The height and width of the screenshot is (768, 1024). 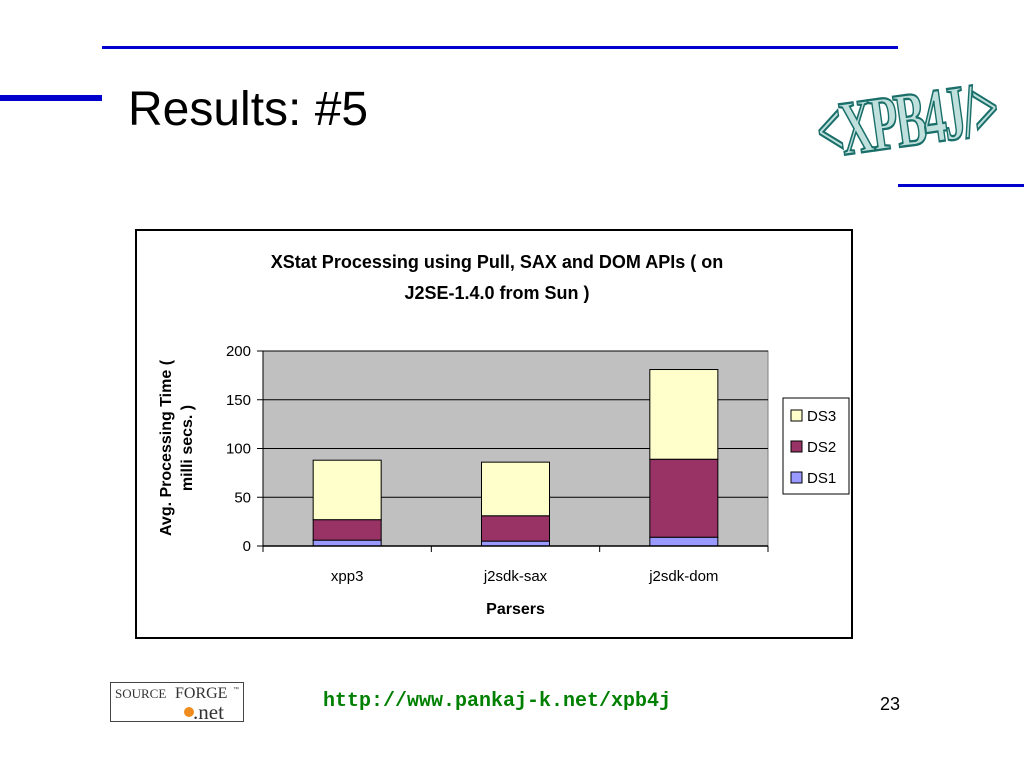 I want to click on page-number: 23, so click(x=890, y=704).